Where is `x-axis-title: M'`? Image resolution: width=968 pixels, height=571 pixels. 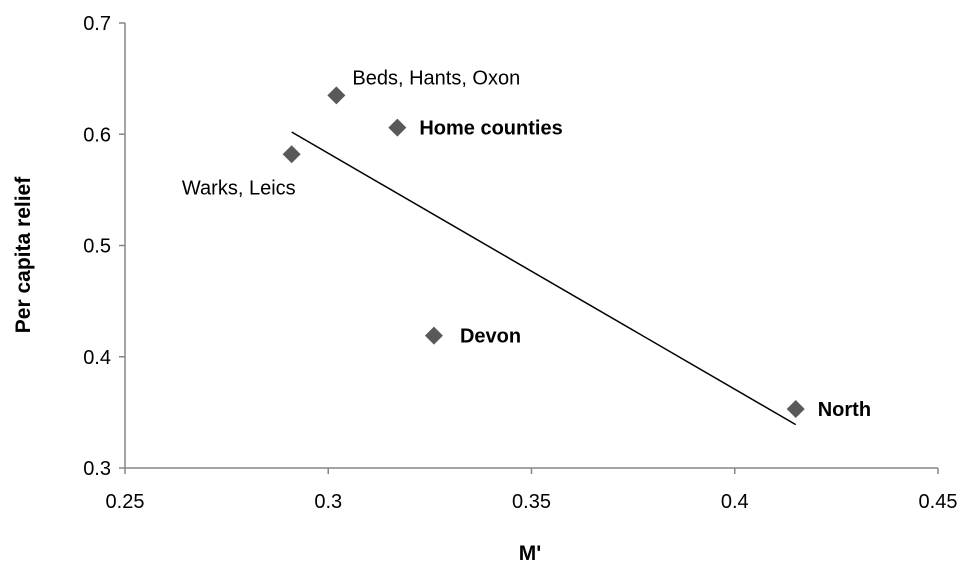
x-axis-title: M' is located at coordinates (530, 553).